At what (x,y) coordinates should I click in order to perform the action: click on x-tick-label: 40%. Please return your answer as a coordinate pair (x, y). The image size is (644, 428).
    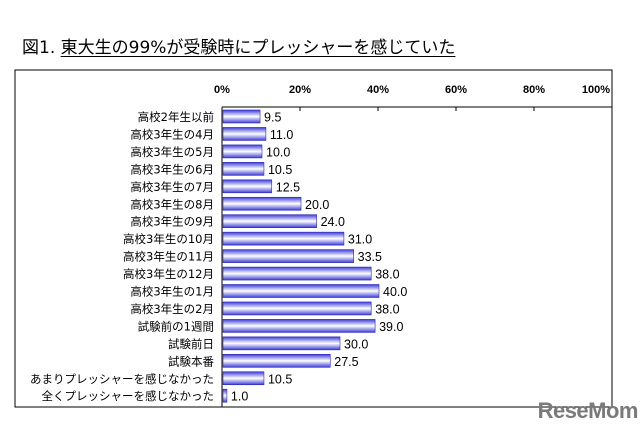
    Looking at the image, I should click on (378, 90).